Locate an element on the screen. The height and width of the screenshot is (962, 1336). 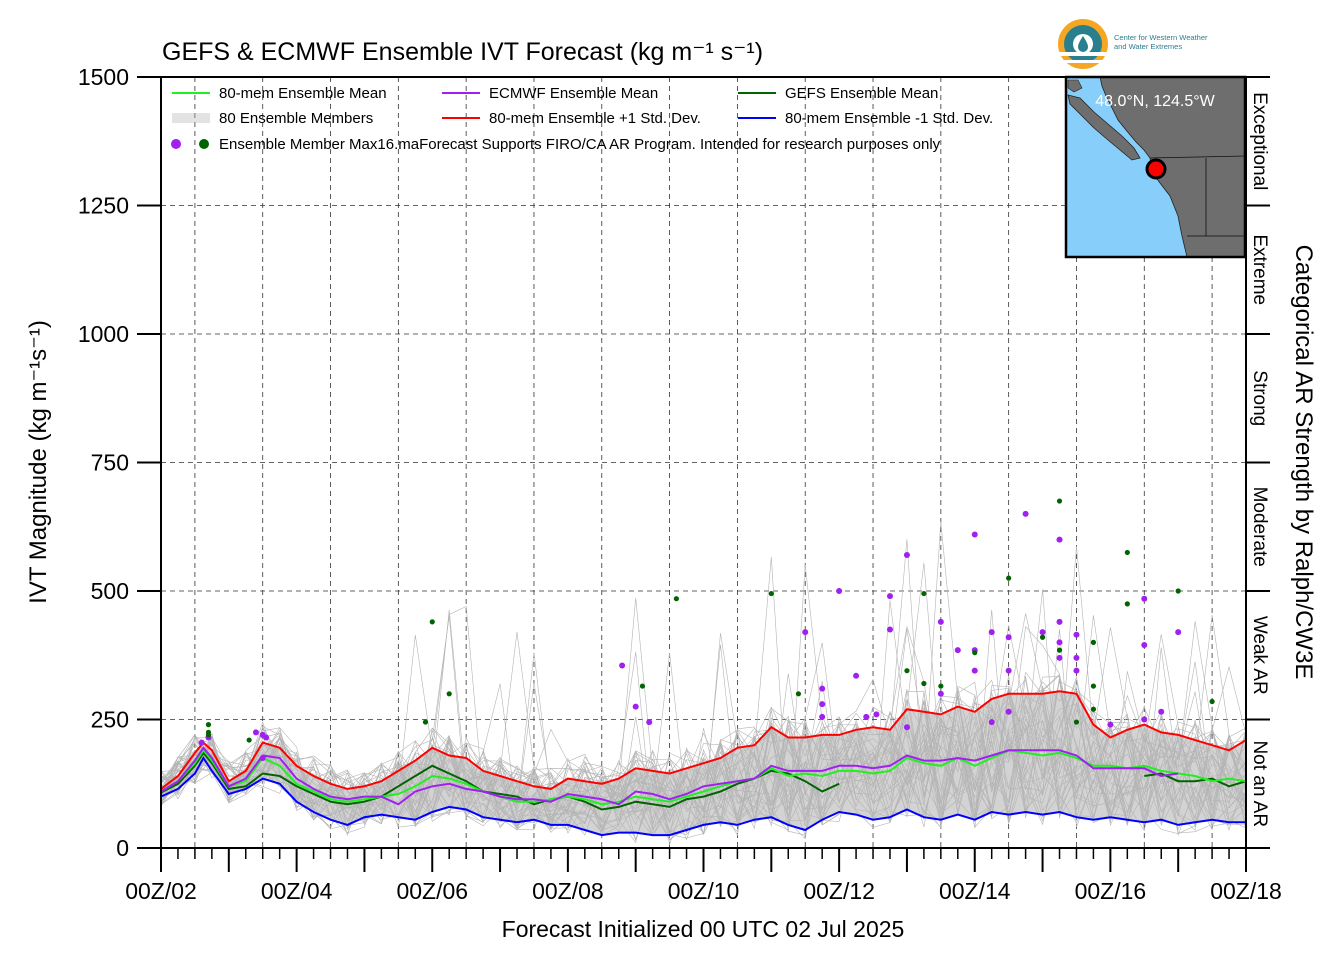
y-tick-label: 250 is located at coordinates (110, 720).